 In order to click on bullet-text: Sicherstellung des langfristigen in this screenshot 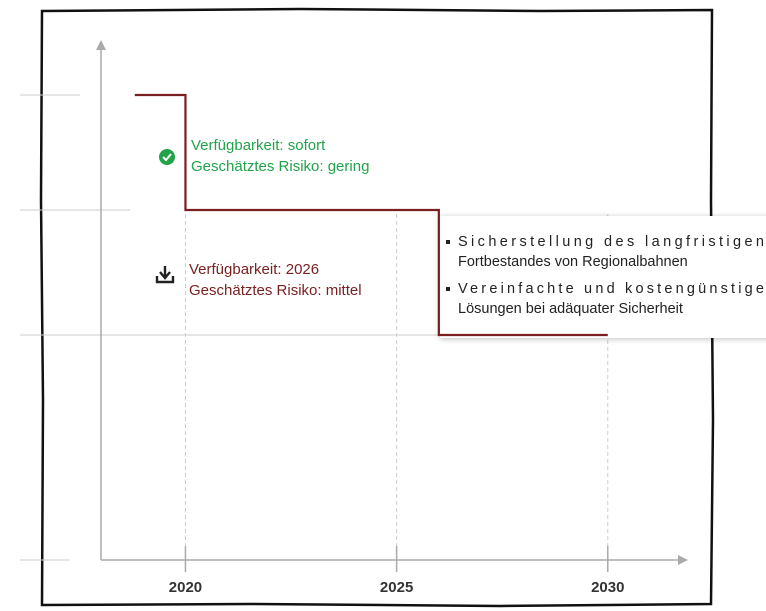, I will do `click(611, 242)`.